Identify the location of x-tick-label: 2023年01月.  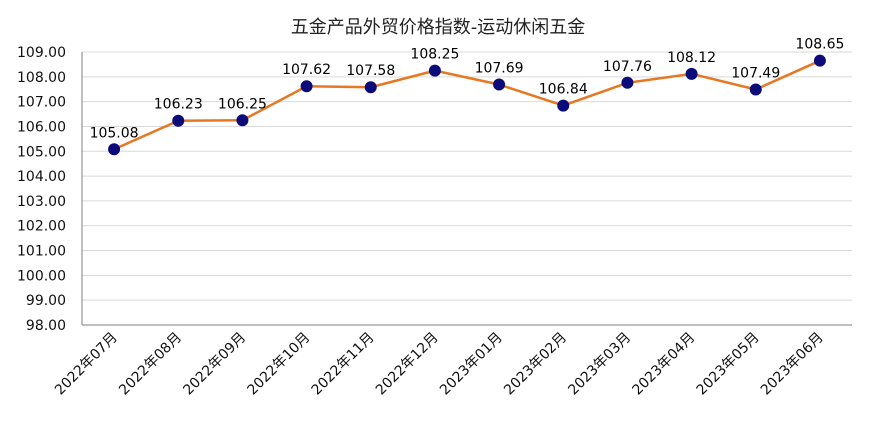
(471, 364).